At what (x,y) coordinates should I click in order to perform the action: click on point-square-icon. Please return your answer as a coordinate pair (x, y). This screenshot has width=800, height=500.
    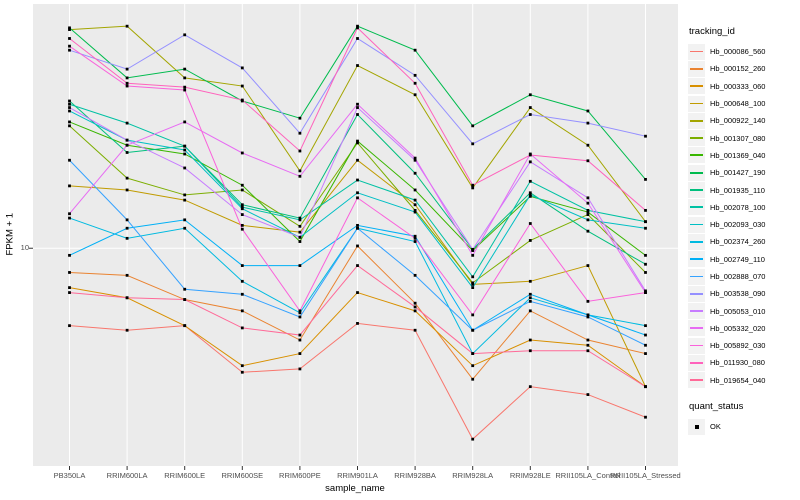
    Looking at the image, I should click on (696, 426).